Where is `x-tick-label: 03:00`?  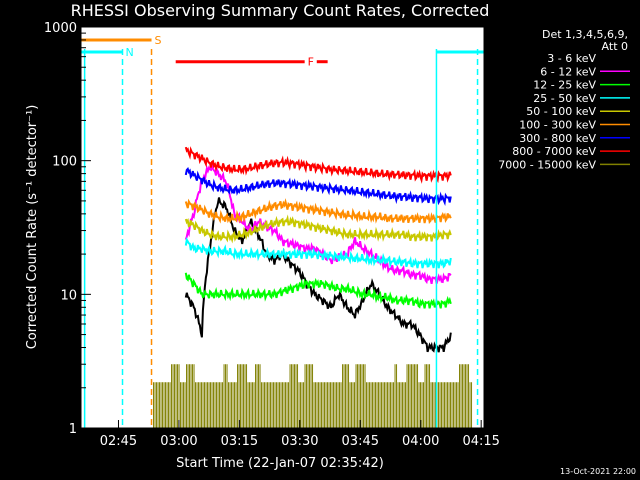 x-tick-label: 03:00 is located at coordinates (178, 441).